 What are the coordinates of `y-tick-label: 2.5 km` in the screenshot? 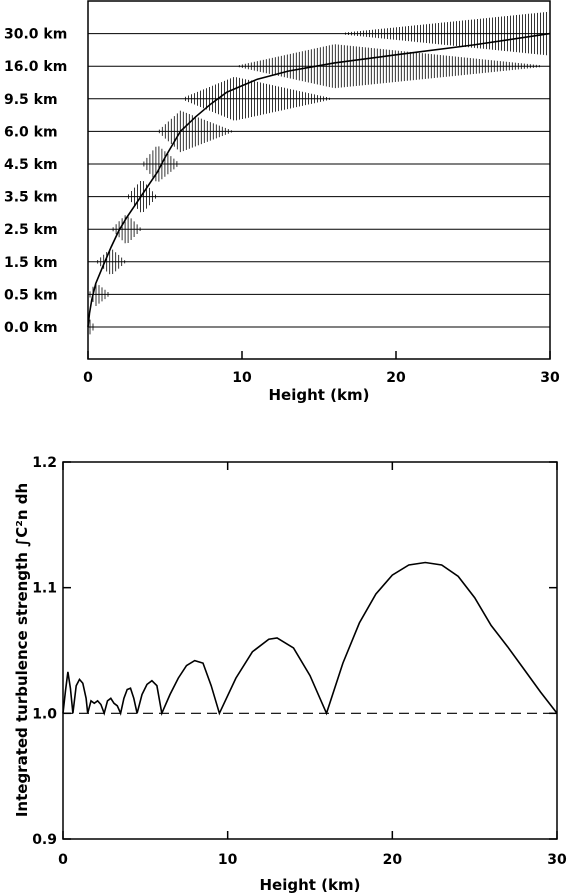 It's located at (31, 230).